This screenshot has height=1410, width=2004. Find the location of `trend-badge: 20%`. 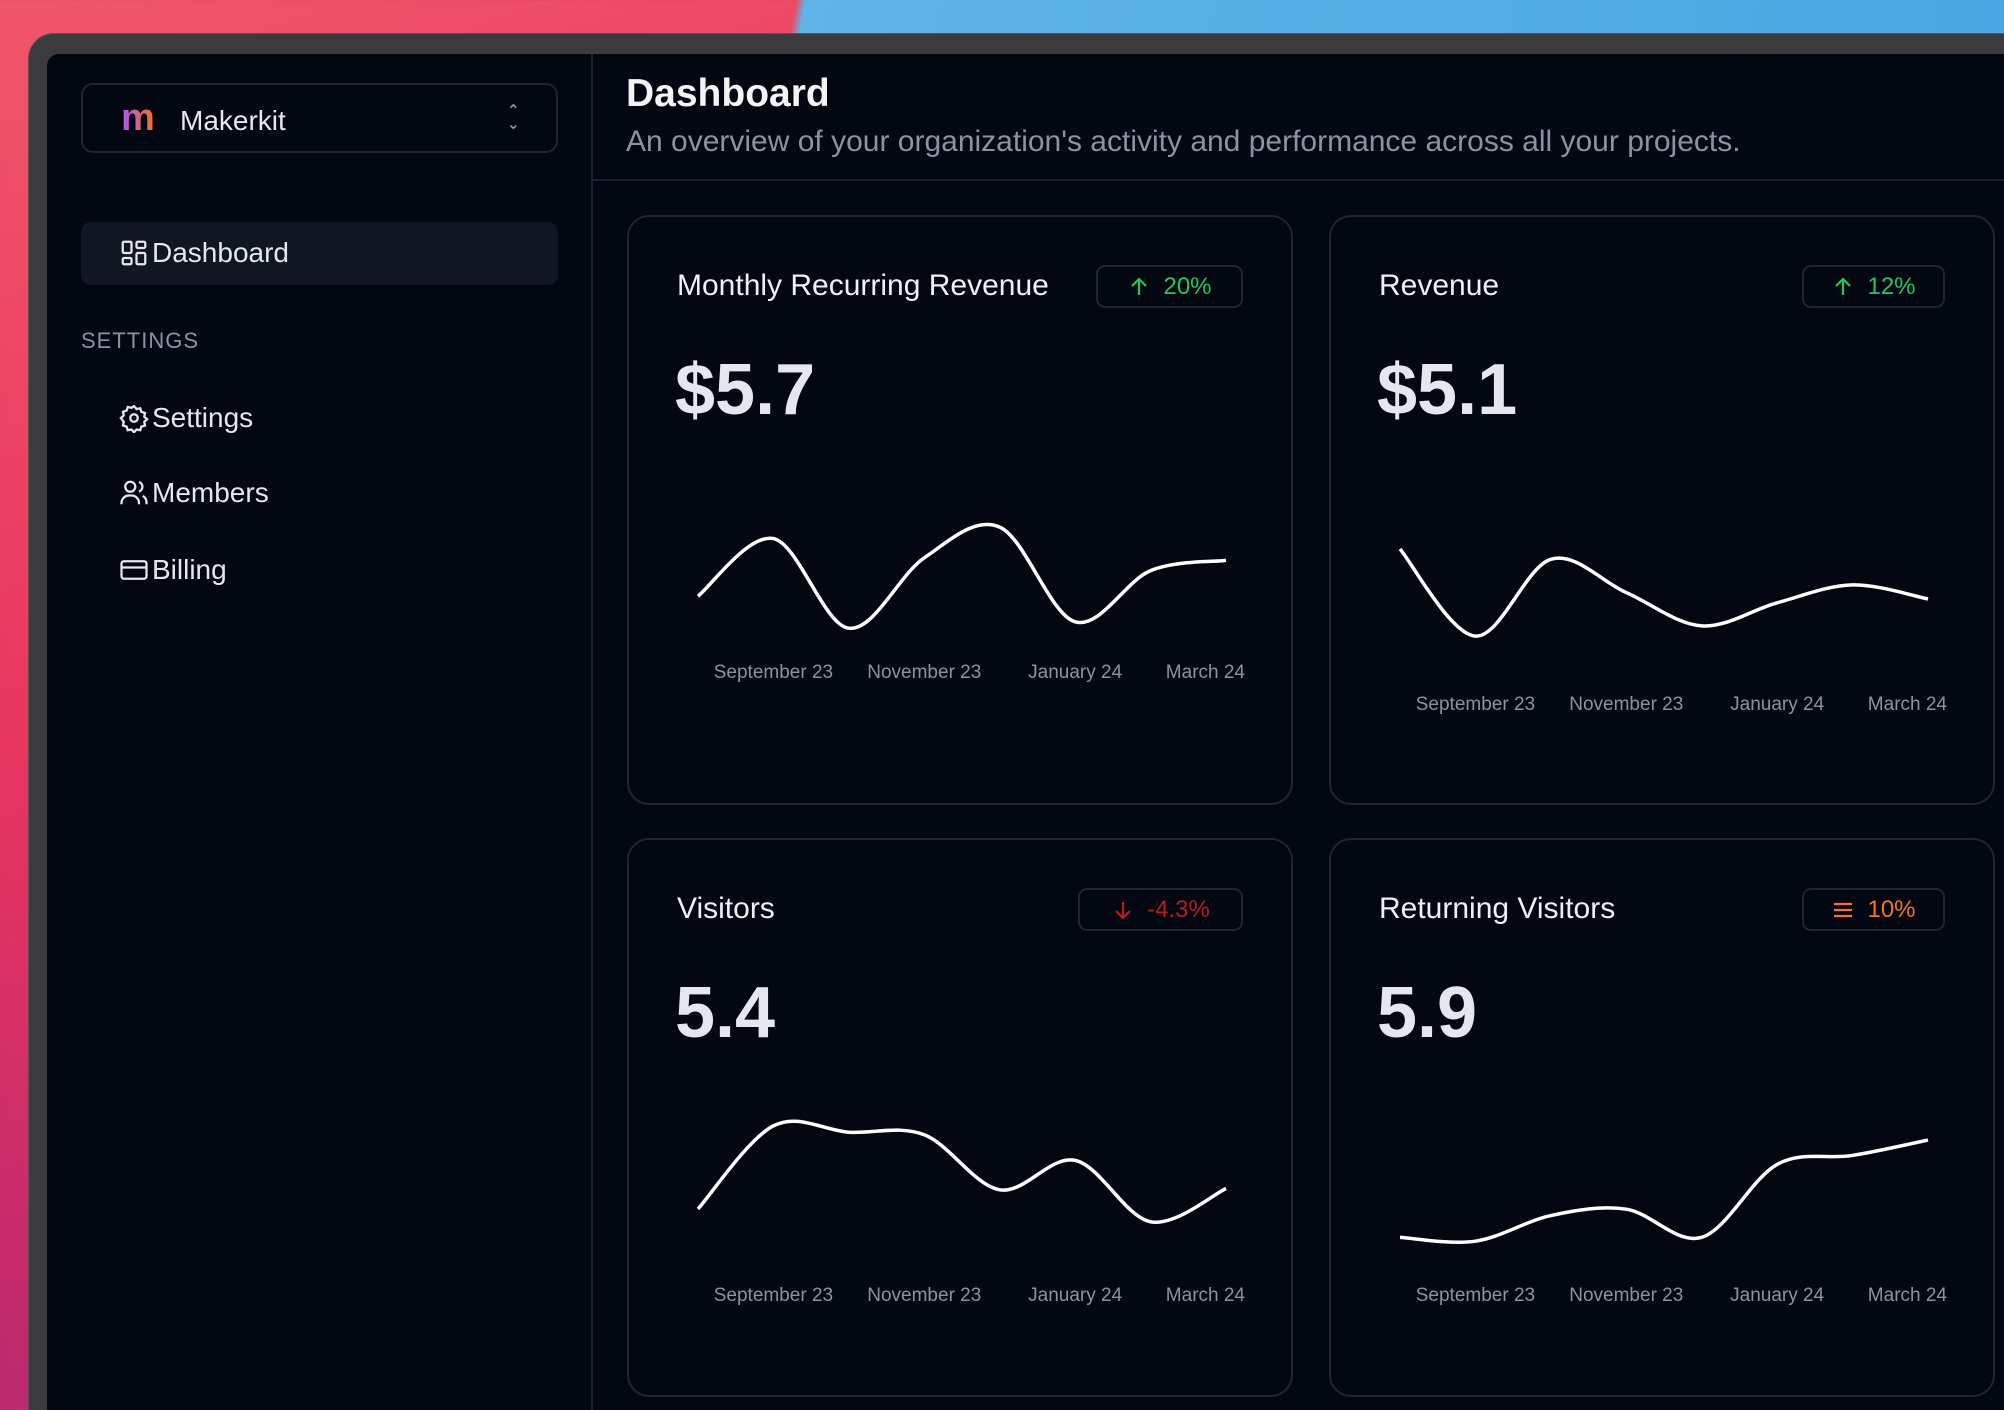

trend-badge: 20% is located at coordinates (1169, 286).